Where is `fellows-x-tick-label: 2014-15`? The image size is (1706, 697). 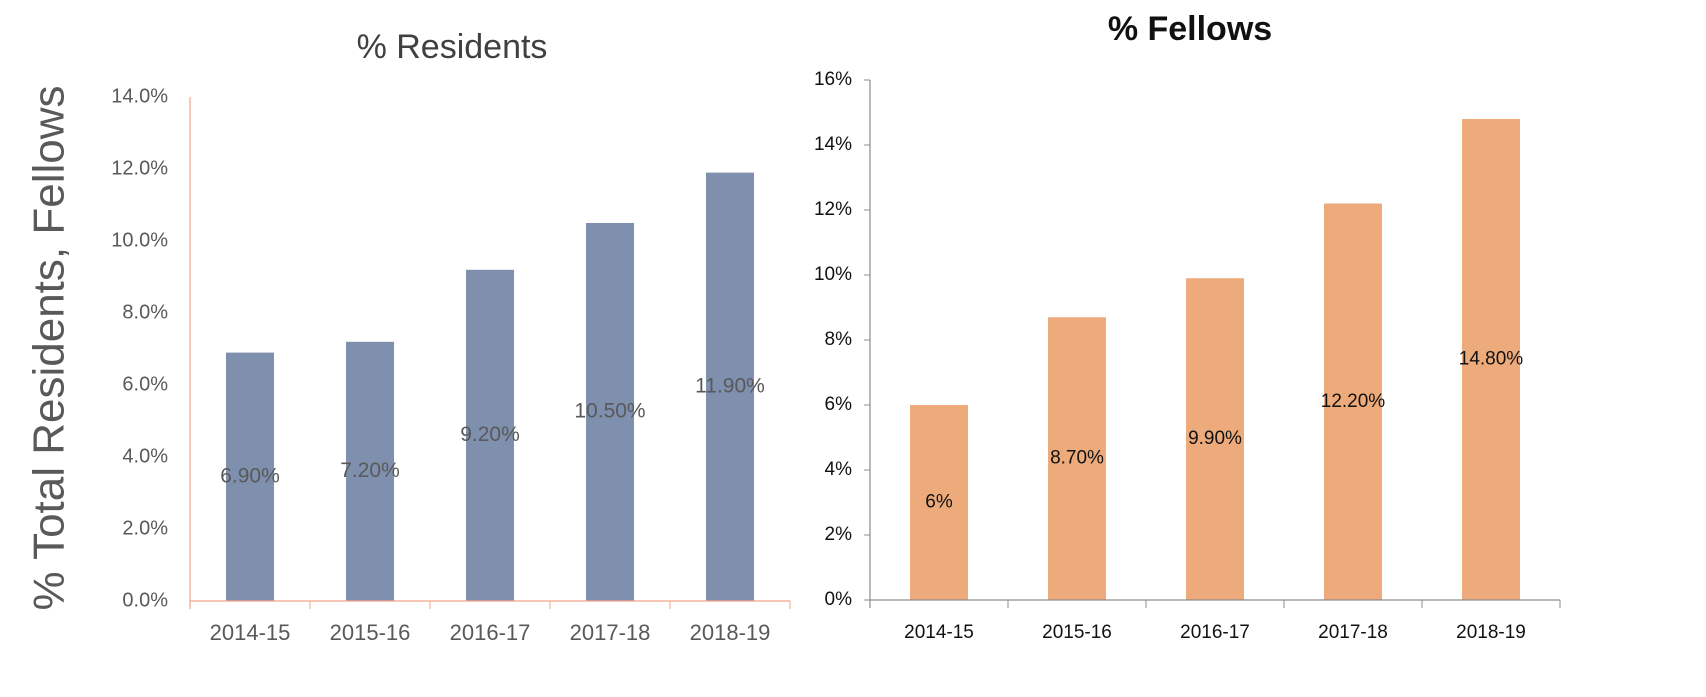 fellows-x-tick-label: 2014-15 is located at coordinates (939, 632).